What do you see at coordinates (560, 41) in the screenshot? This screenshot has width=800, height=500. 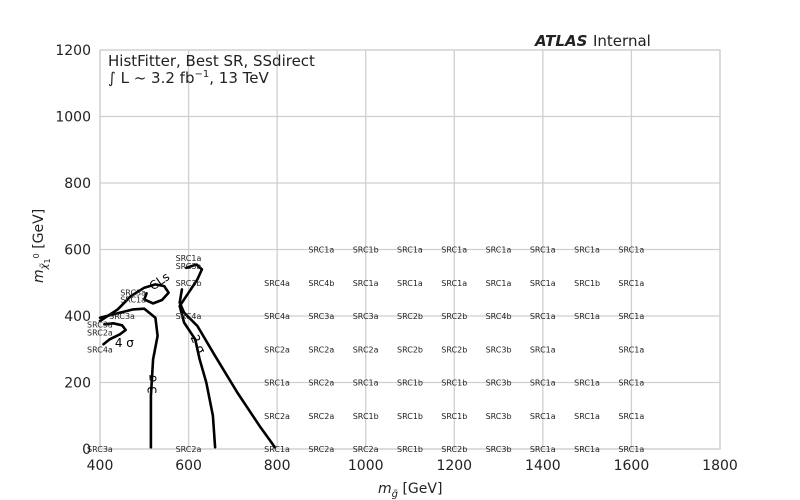 I see `experiment-label: ATLAS` at bounding box center [560, 41].